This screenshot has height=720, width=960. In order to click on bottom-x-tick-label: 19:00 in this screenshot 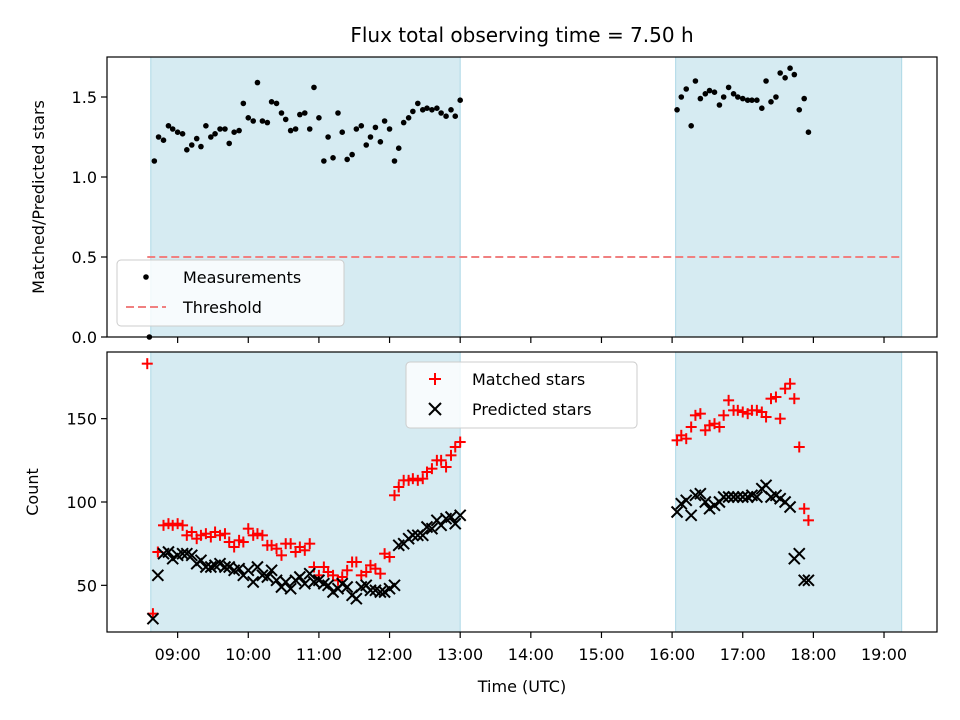, I will do `click(884, 654)`.